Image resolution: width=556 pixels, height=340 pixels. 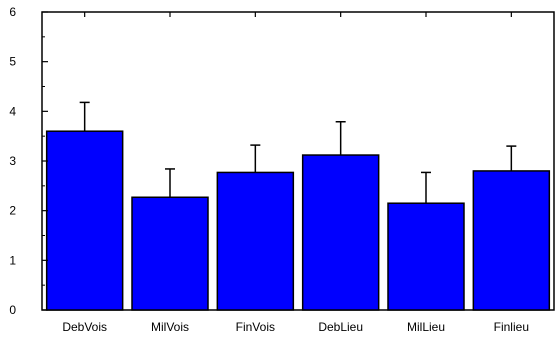 What do you see at coordinates (12, 111) in the screenshot?
I see `y-tick-label-4: 4` at bounding box center [12, 111].